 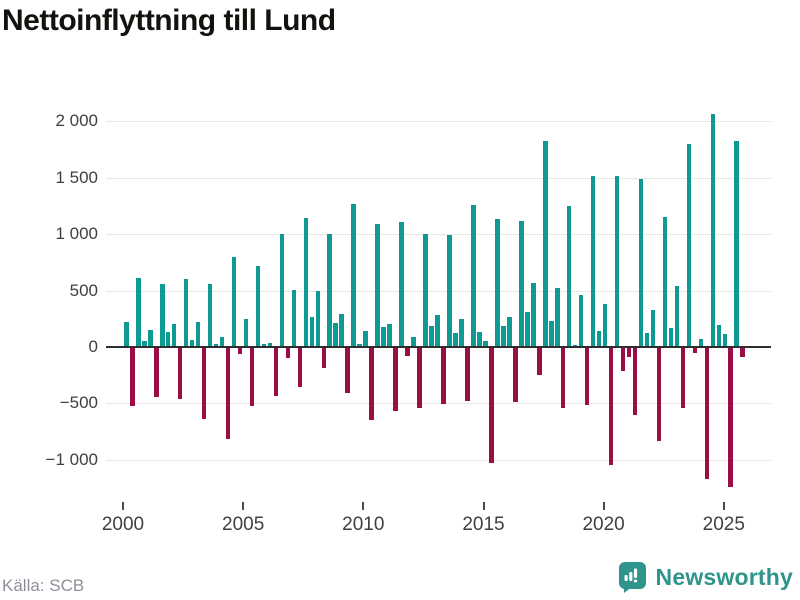 What do you see at coordinates (282, 290) in the screenshot?
I see `bar-2006-Q3` at bounding box center [282, 290].